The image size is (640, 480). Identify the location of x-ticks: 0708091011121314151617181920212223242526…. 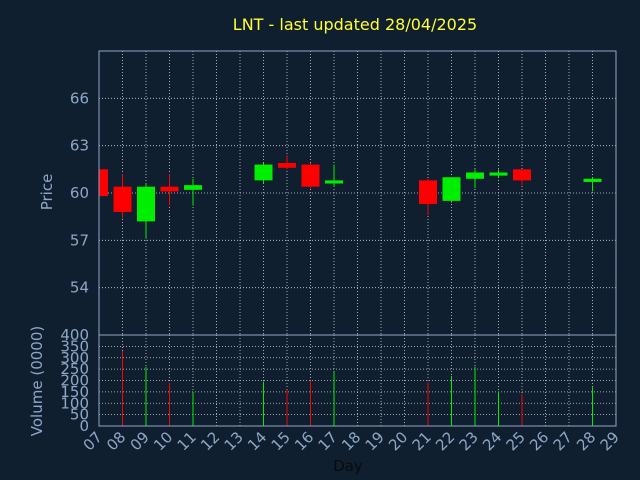
(351, 441).